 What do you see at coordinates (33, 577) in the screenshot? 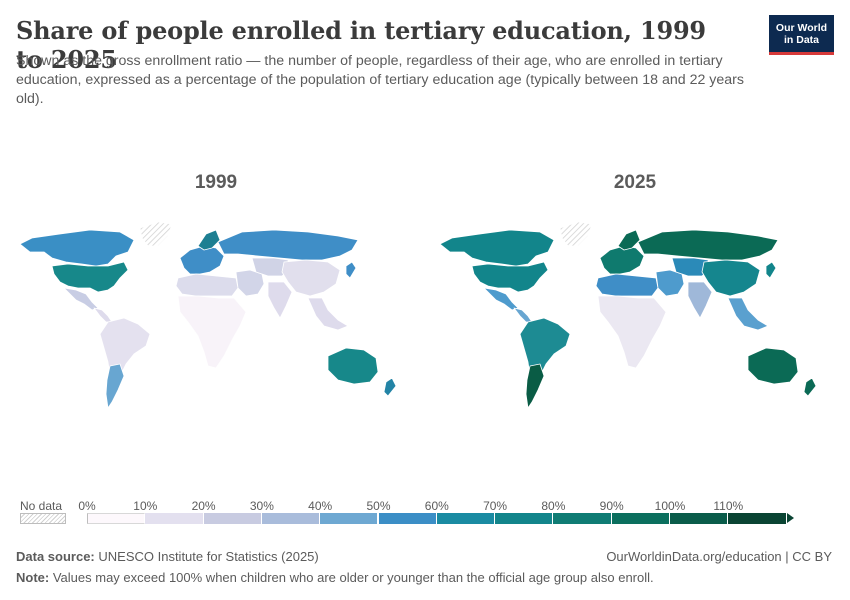
I see `note-label: Note:` at bounding box center [33, 577].